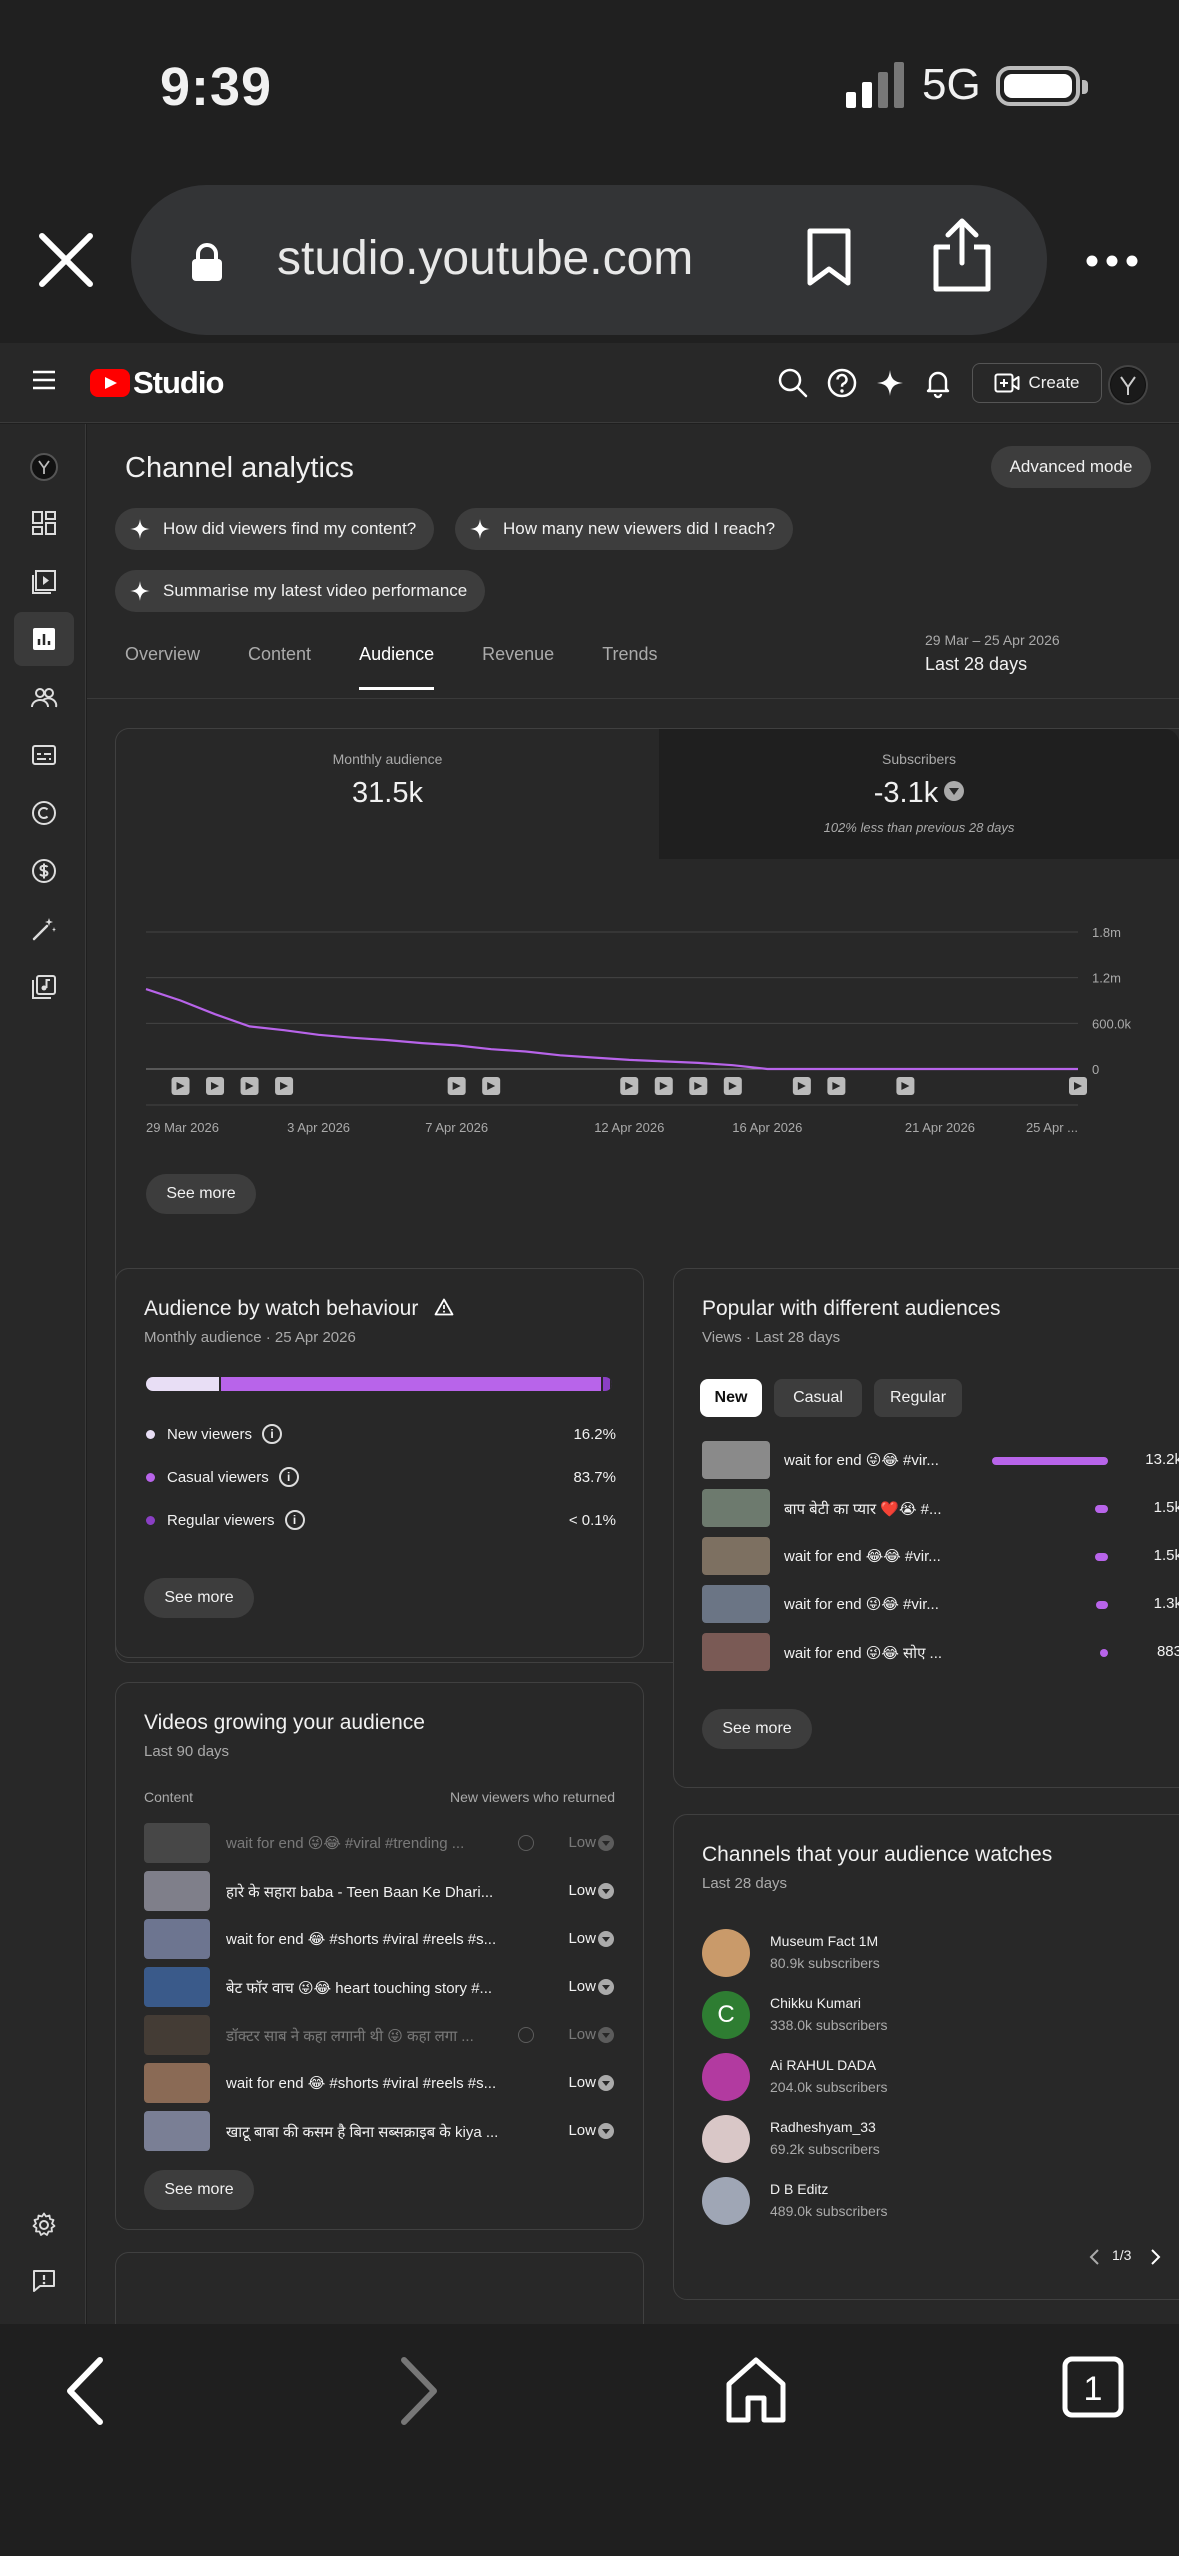  I want to click on row-label: Casual viewers, so click(218, 1477).